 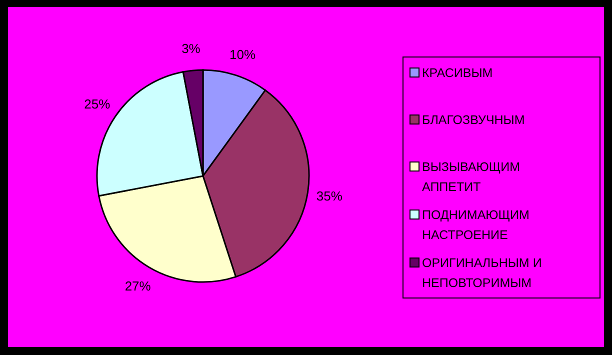 I want to click on legend-label: ПОДНИМАЮЩИМ НАСТРОЕНИЕ, so click(x=476, y=225).